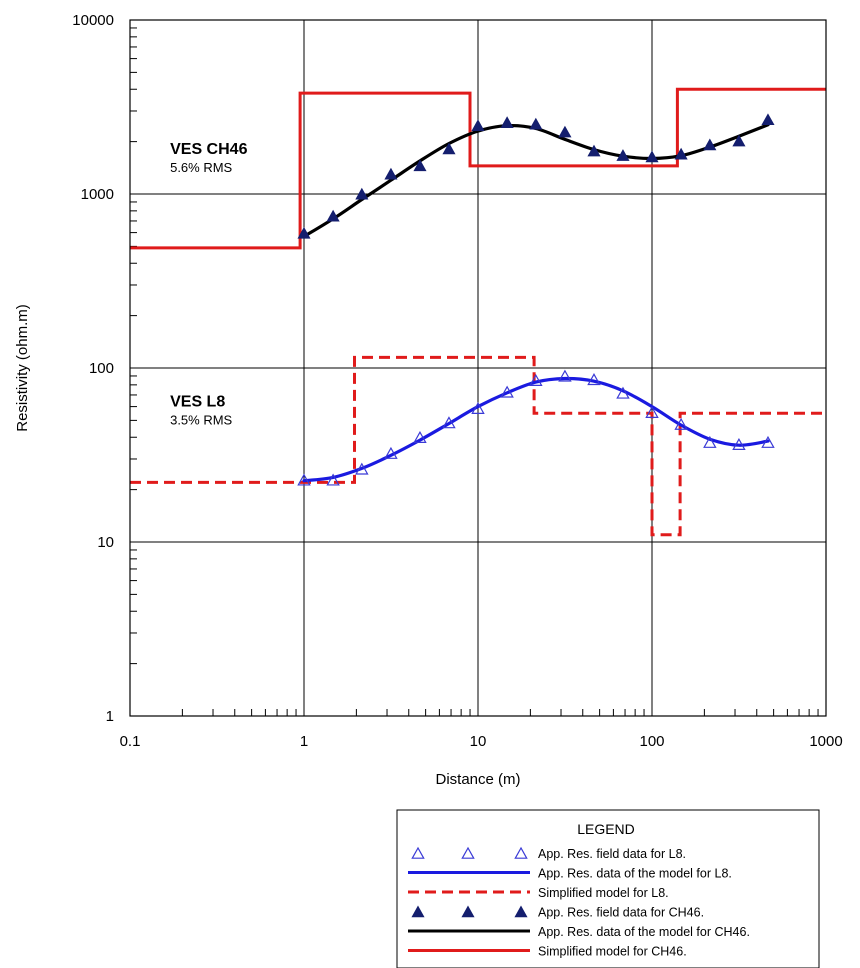  I want to click on legend-label-l8-field: App. Res. field data for L8., so click(612, 854).